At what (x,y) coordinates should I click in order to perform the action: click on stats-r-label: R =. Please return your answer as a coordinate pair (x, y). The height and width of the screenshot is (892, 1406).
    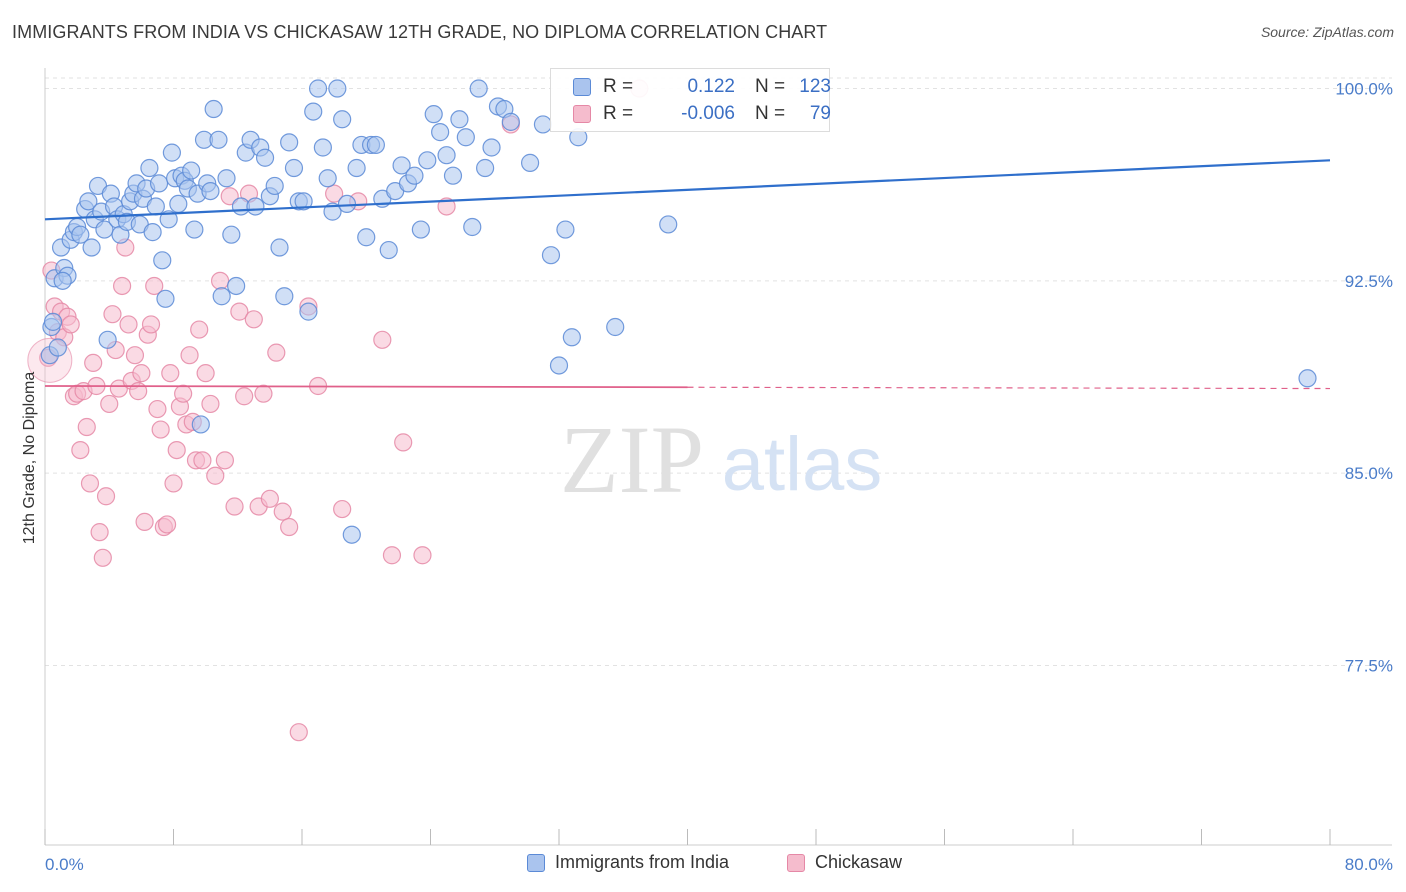
    Looking at the image, I should click on (618, 113).